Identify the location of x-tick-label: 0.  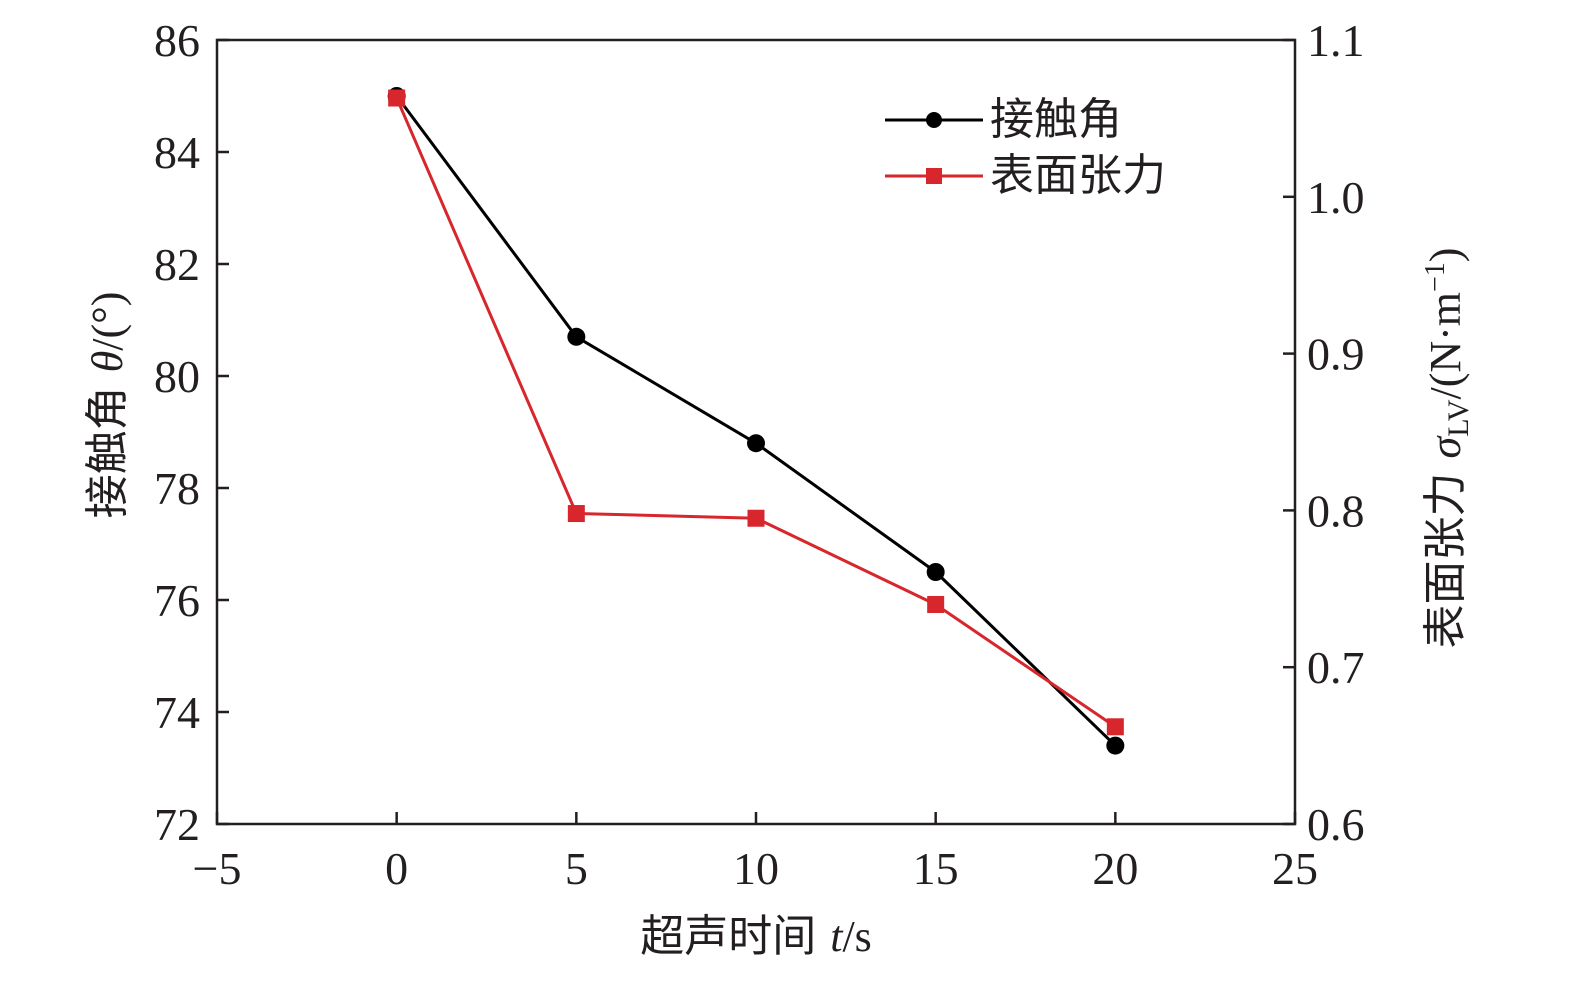
(396, 868).